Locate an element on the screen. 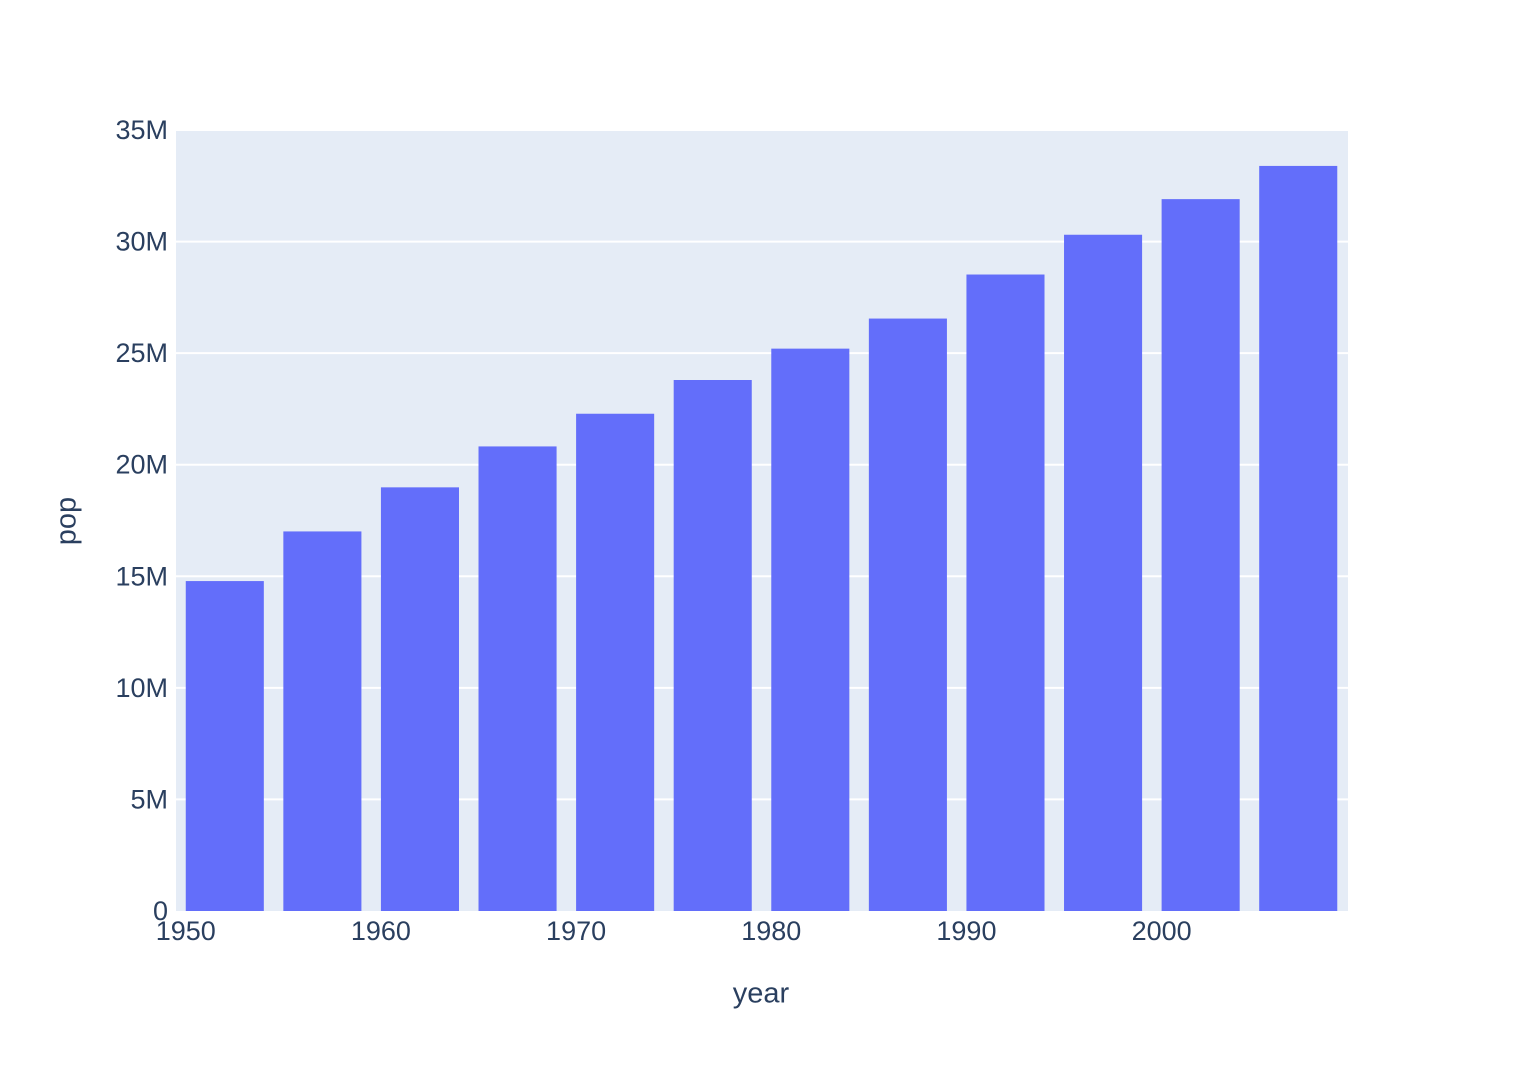 The width and height of the screenshot is (1520, 1086). bar-1967 is located at coordinates (517, 678).